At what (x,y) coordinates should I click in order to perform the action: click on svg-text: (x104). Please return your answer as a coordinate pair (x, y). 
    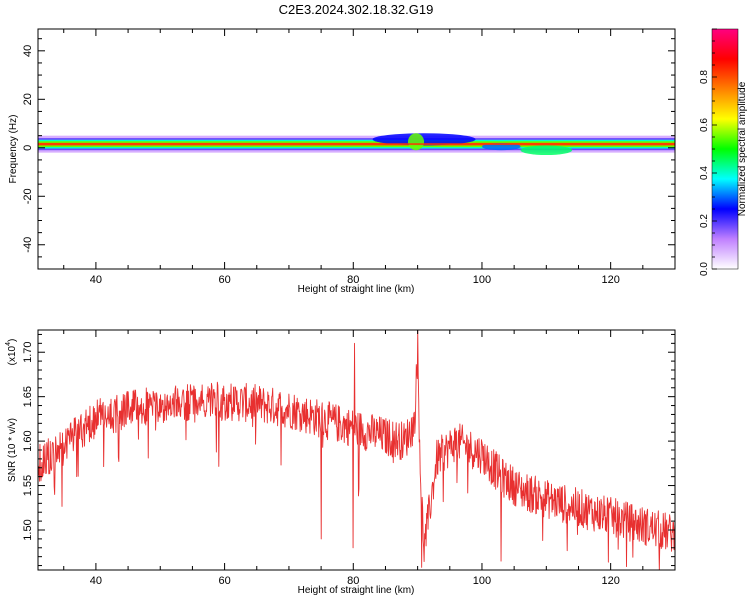
    Looking at the image, I should click on (11, 352).